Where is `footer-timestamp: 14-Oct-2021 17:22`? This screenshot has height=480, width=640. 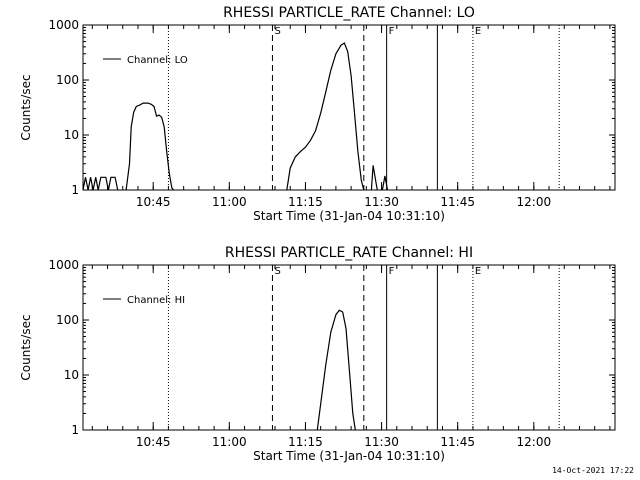 footer-timestamp: 14-Oct-2021 17:22 is located at coordinates (593, 470).